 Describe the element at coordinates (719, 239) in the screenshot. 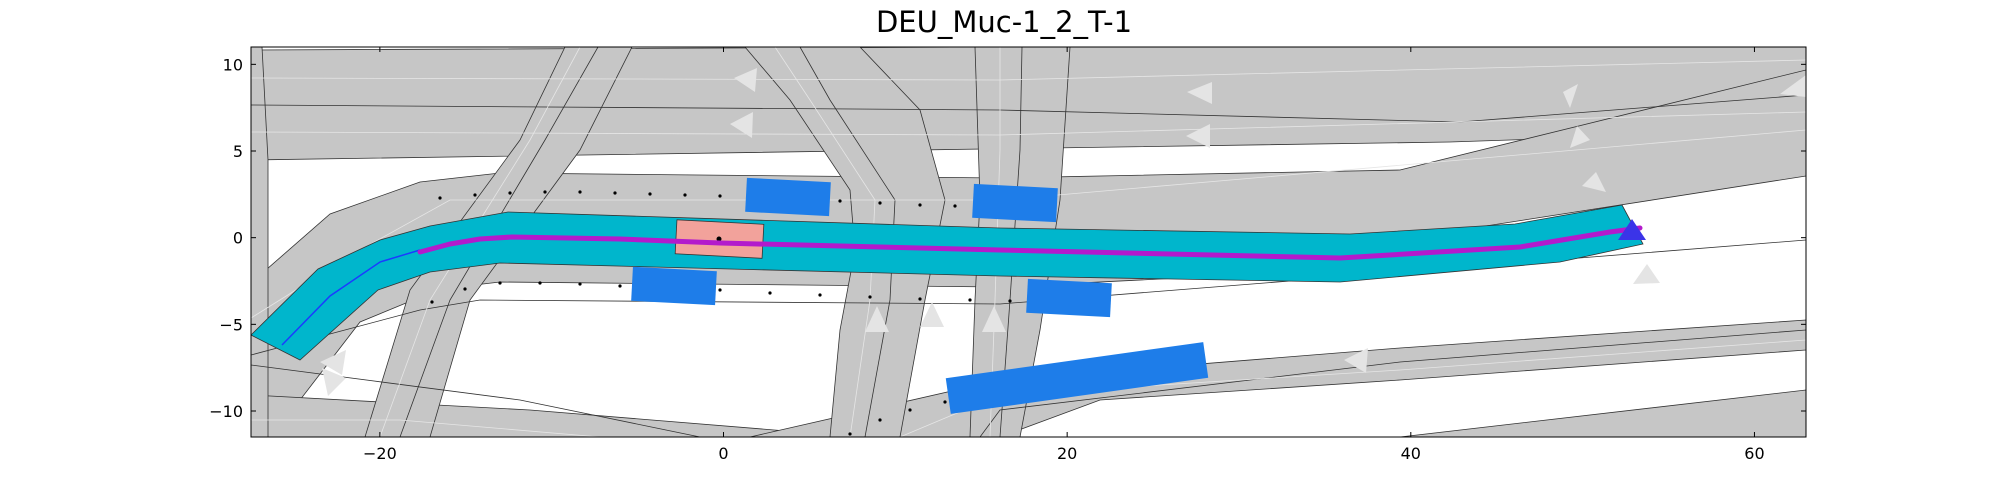

I see `ego-center-dot` at that location.